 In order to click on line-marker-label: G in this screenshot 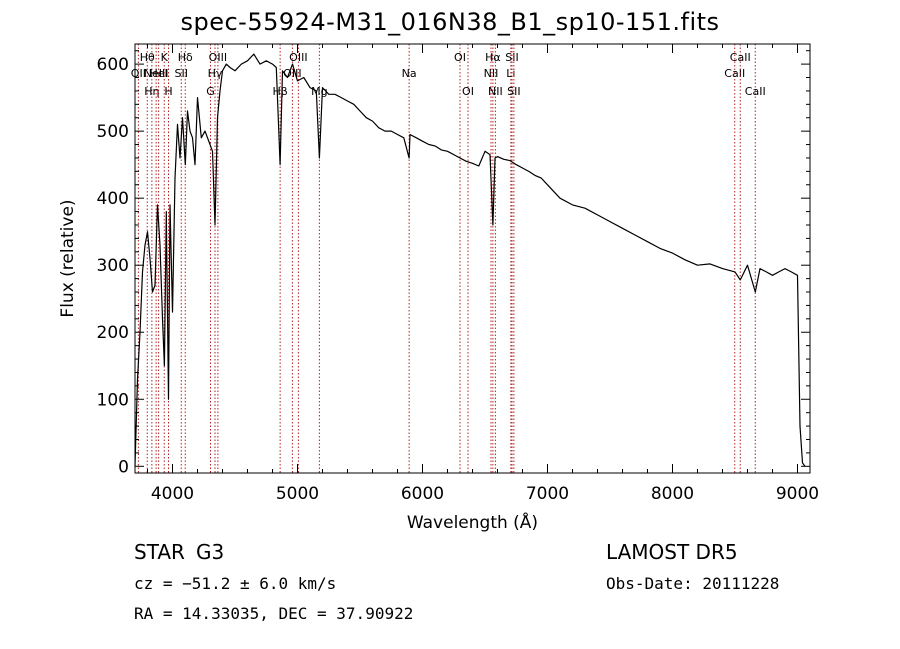, I will do `click(210, 91)`.